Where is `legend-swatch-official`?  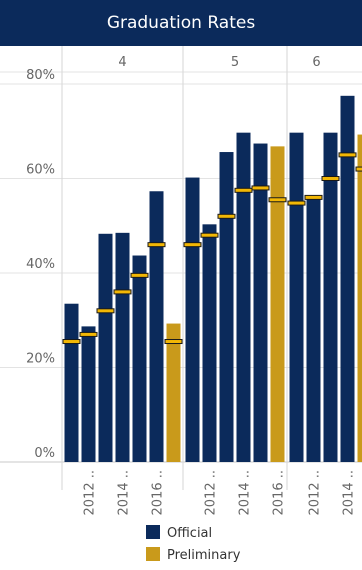 legend-swatch-official is located at coordinates (153, 532).